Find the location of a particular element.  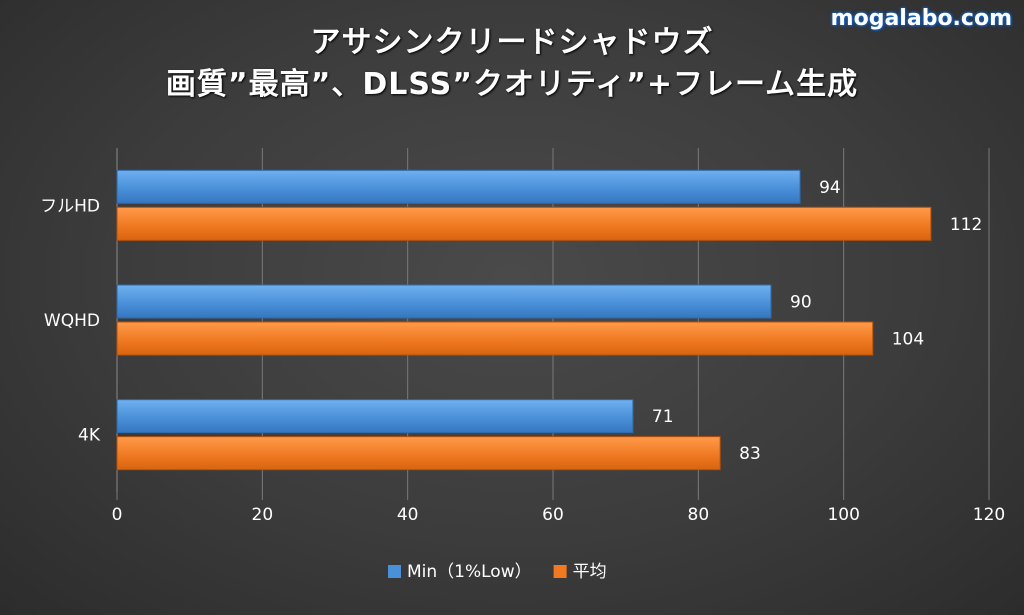

x-tick-label: 20 is located at coordinates (263, 515).